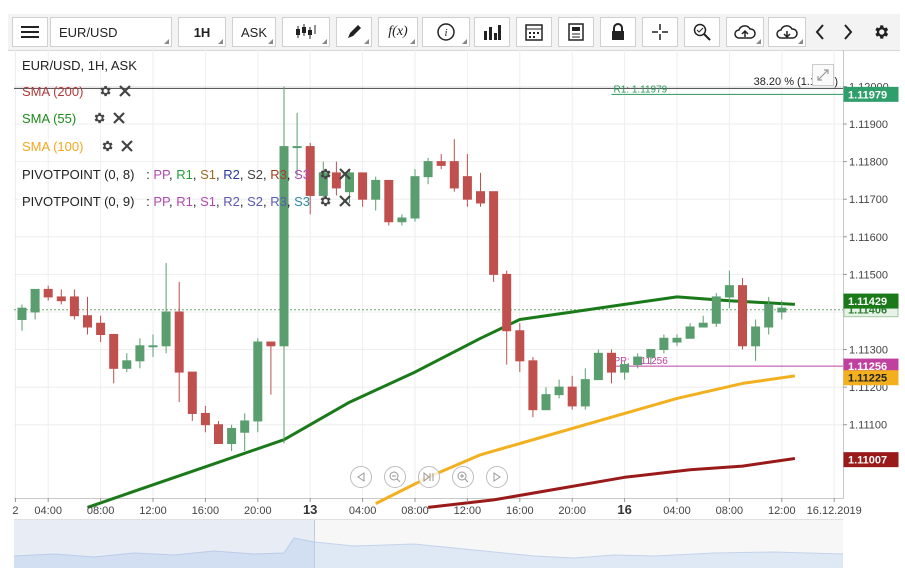 Image resolution: width=905 pixels, height=569 pixels. I want to click on legend-sma100: SMA (100), so click(77, 148).